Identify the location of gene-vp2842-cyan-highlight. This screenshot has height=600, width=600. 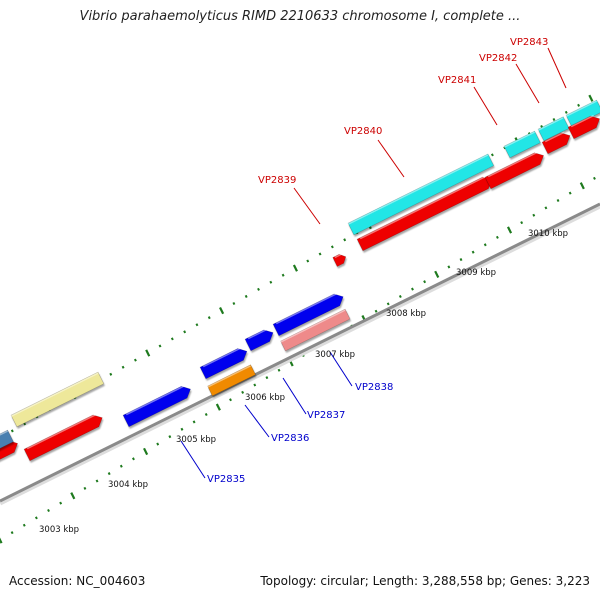
(550, 124).